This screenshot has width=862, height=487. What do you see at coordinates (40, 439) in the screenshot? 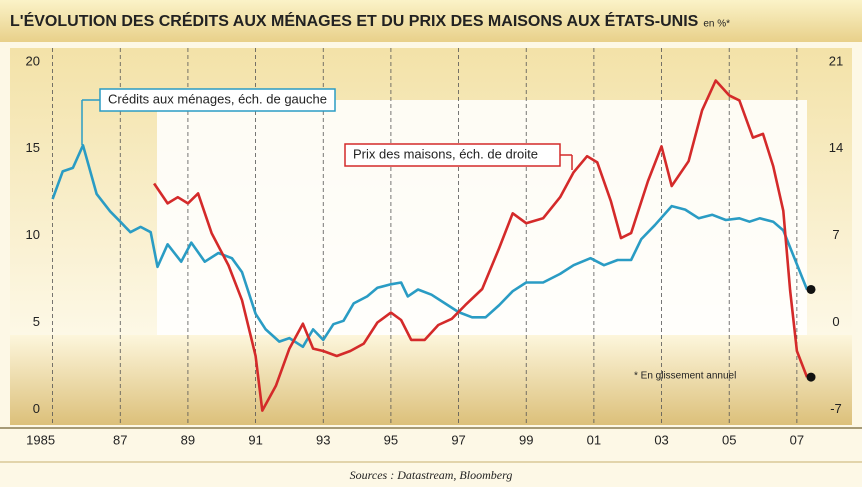
I see `x-tick-label: 1985` at bounding box center [40, 439].